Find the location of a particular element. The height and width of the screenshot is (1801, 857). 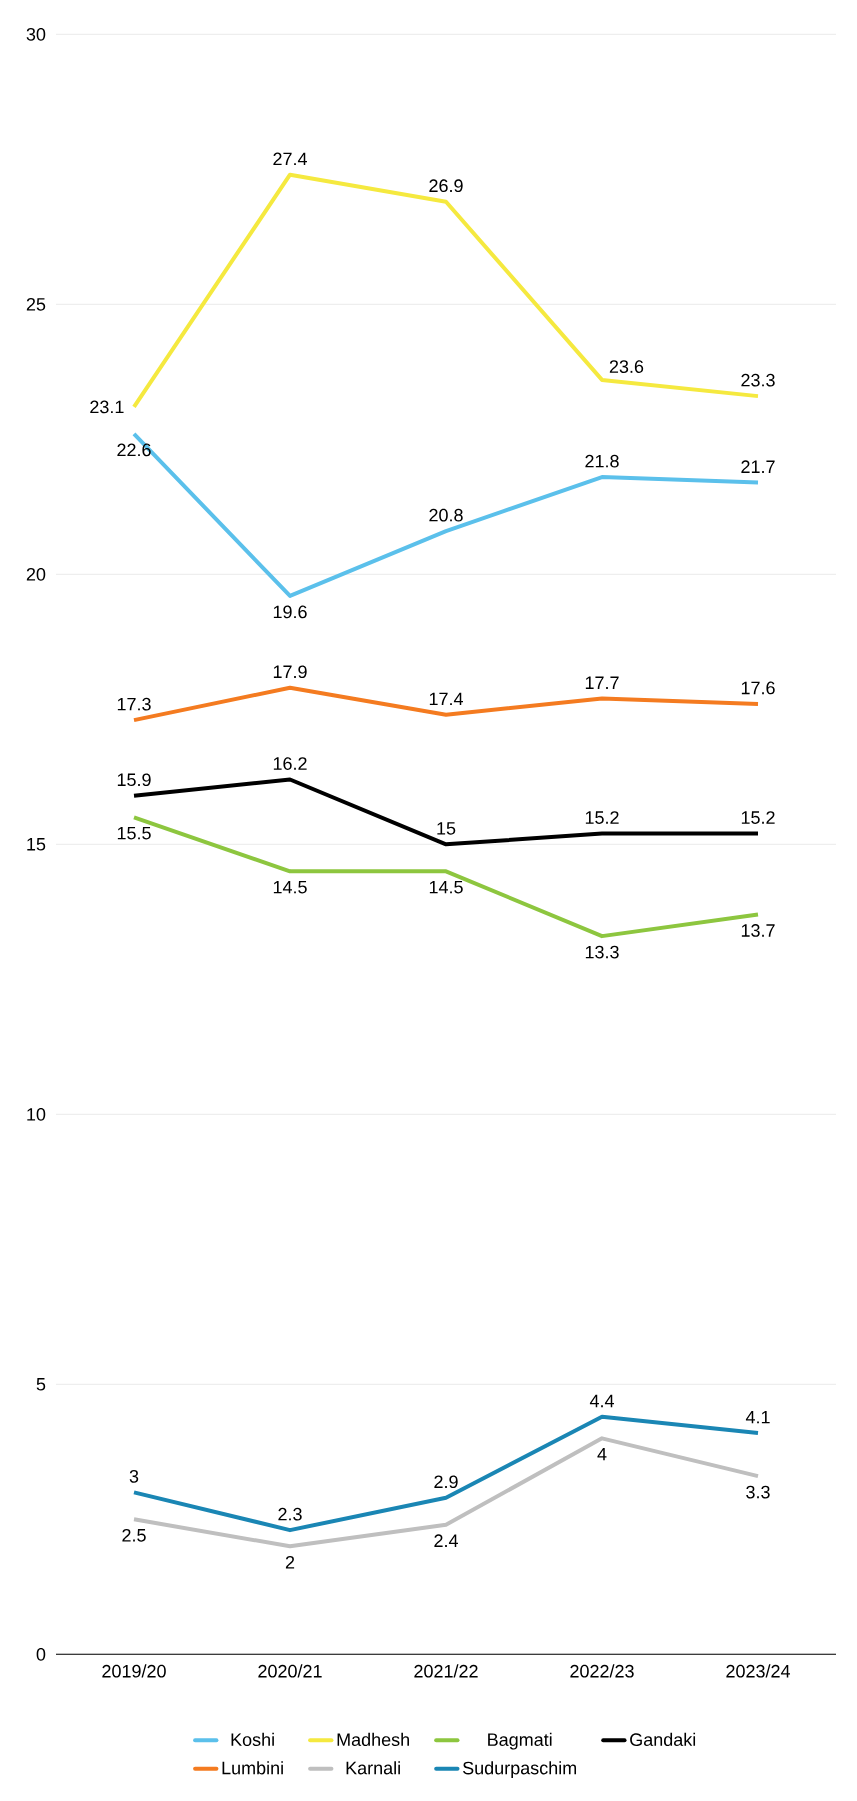

data-label: 21.7 is located at coordinates (758, 466).